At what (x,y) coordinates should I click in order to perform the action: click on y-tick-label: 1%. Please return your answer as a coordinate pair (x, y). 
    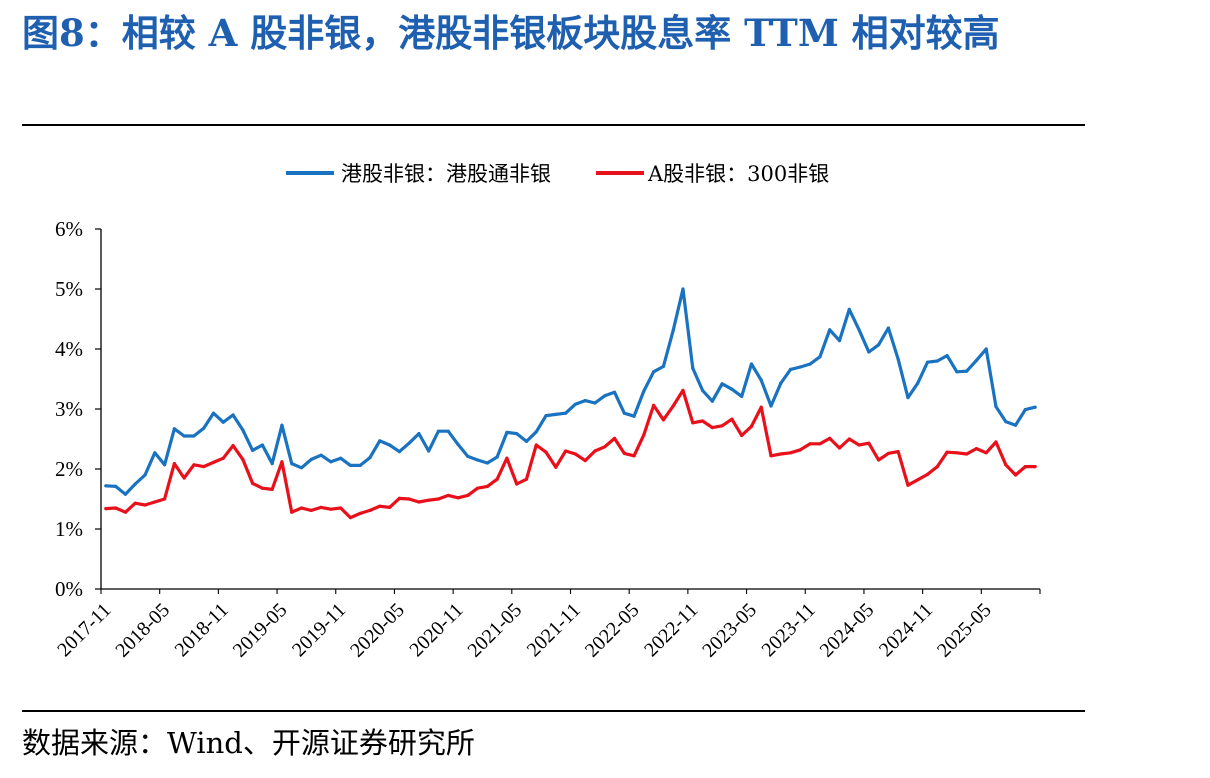
    Looking at the image, I should click on (69, 529).